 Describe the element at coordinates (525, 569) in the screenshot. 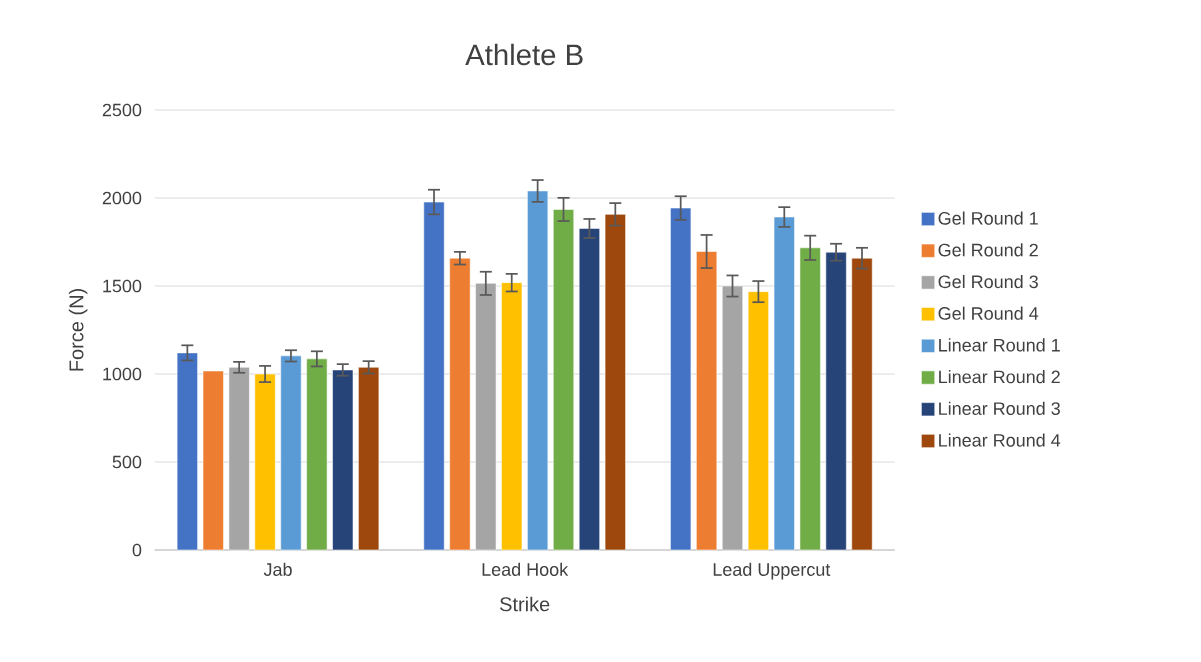

I see `x-tick-label: Lead Hook` at that location.